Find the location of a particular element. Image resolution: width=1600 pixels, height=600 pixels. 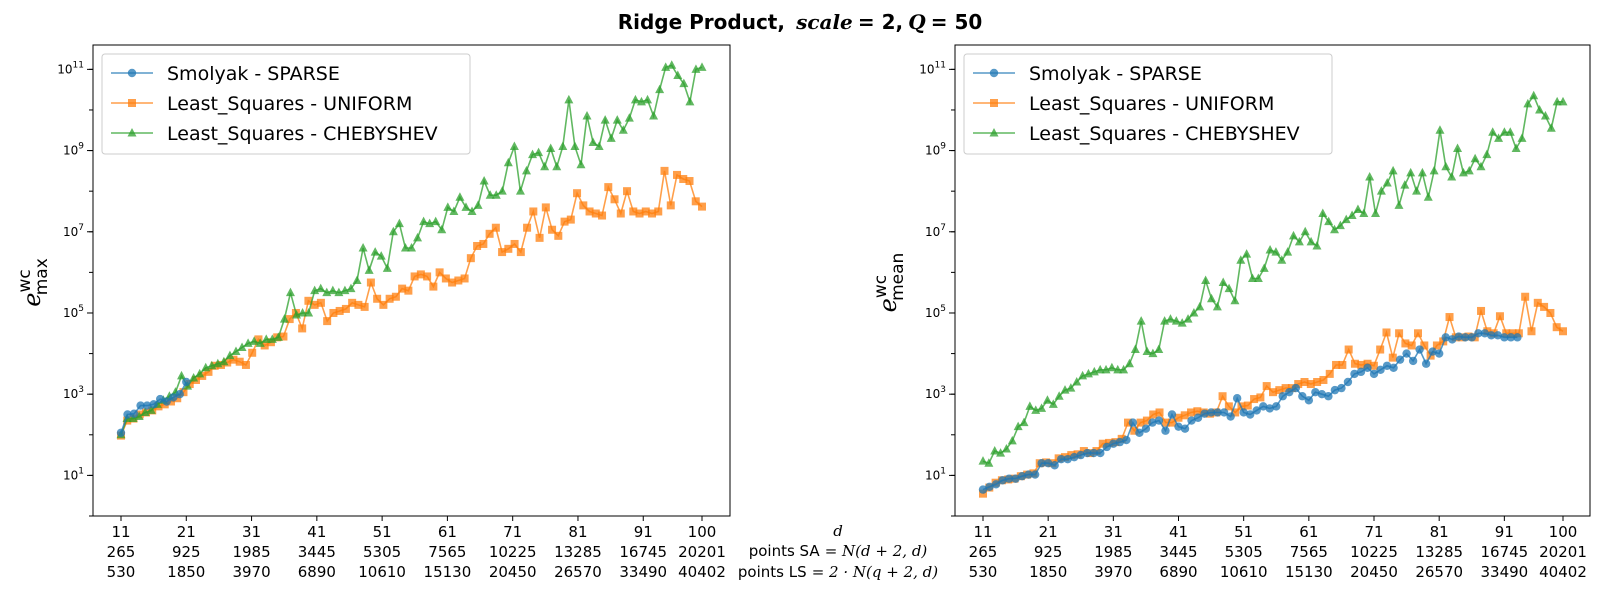

y-axis-label: ewcmax is located at coordinates (33, 282).